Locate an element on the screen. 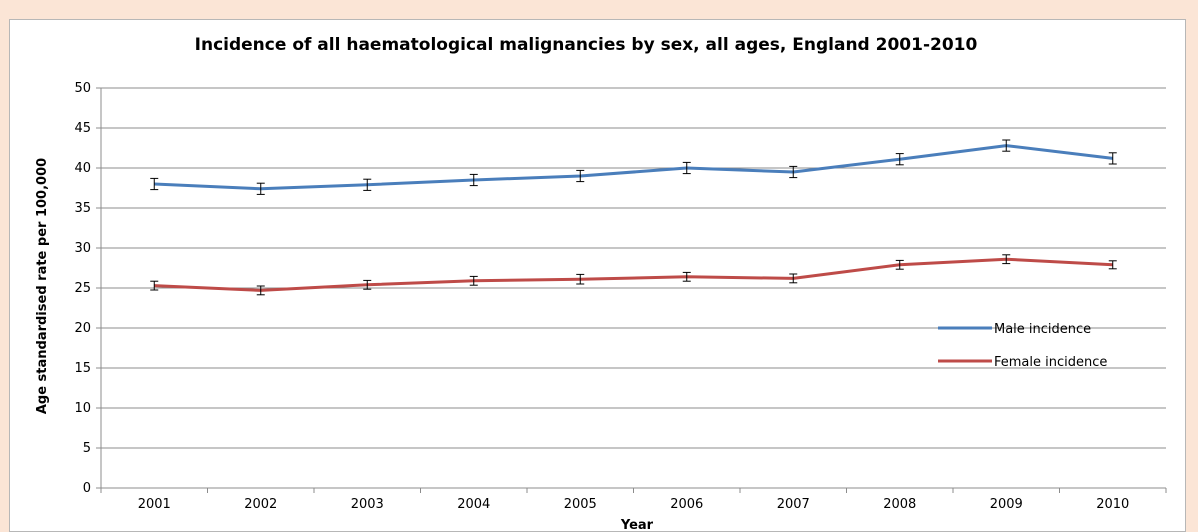 The image size is (1198, 532). y-tick-label: 0 is located at coordinates (87, 488).